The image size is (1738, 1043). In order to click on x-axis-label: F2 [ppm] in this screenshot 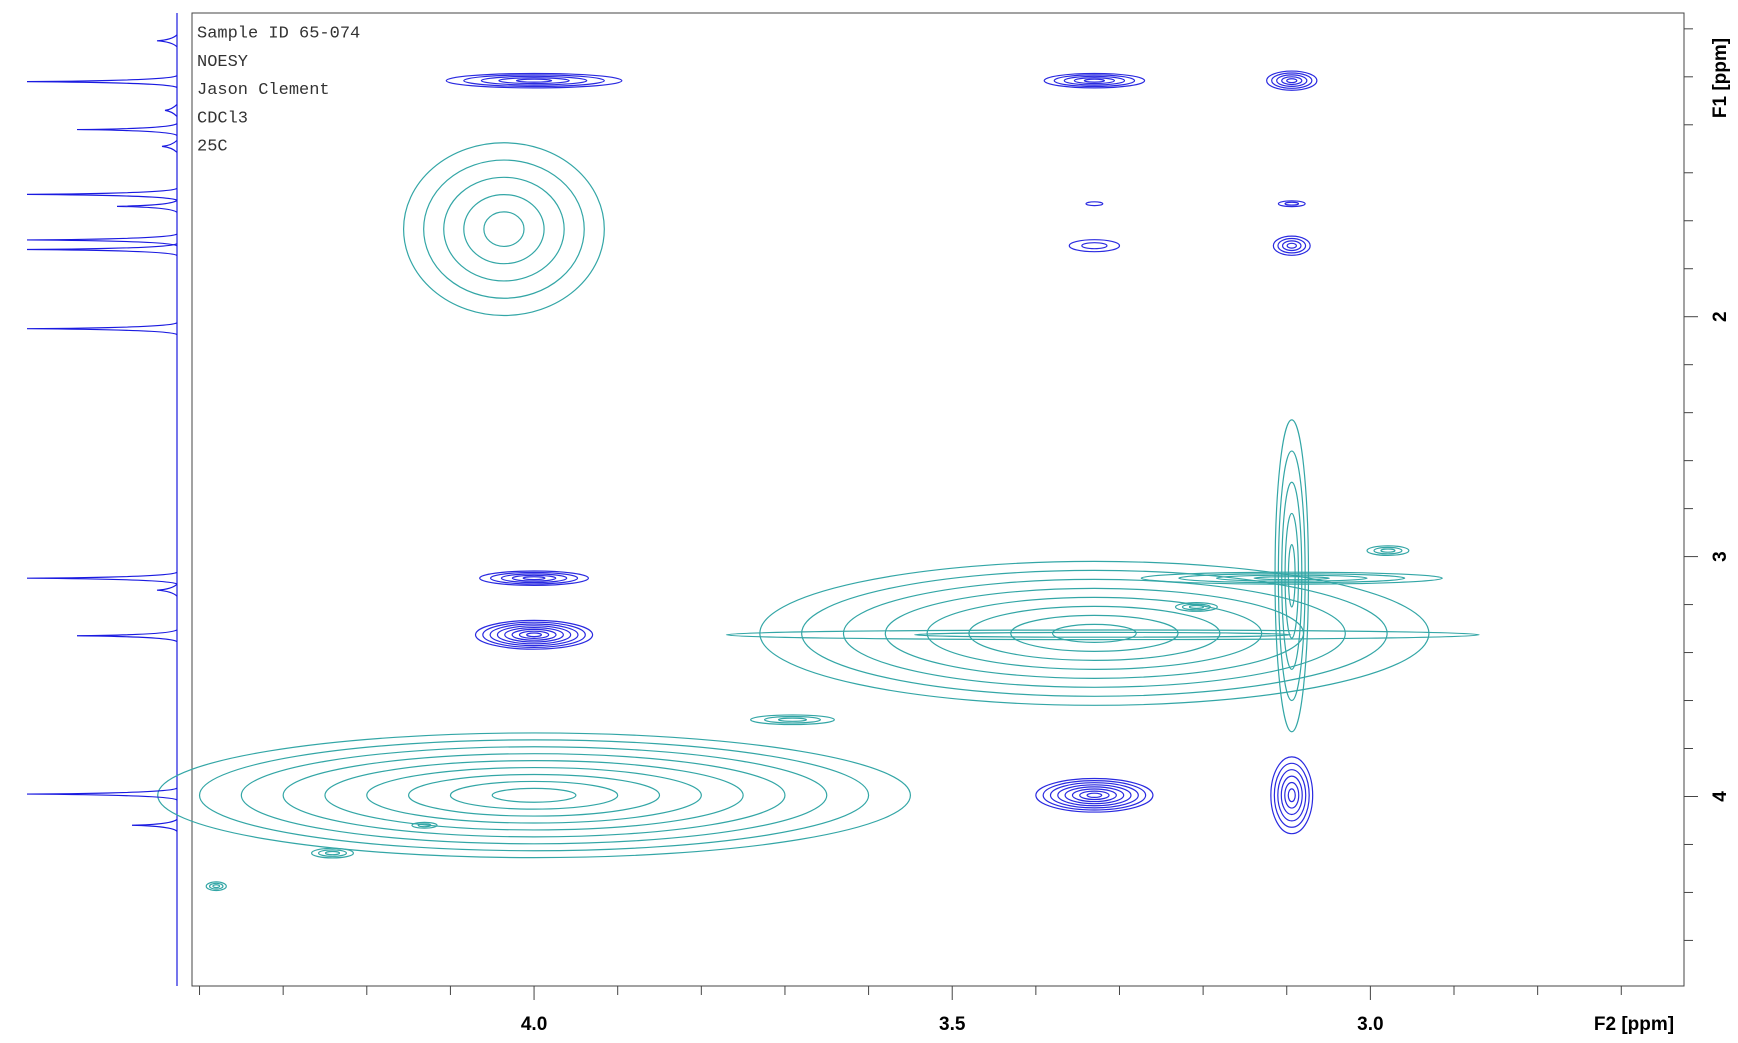, I will do `click(1634, 1024)`.